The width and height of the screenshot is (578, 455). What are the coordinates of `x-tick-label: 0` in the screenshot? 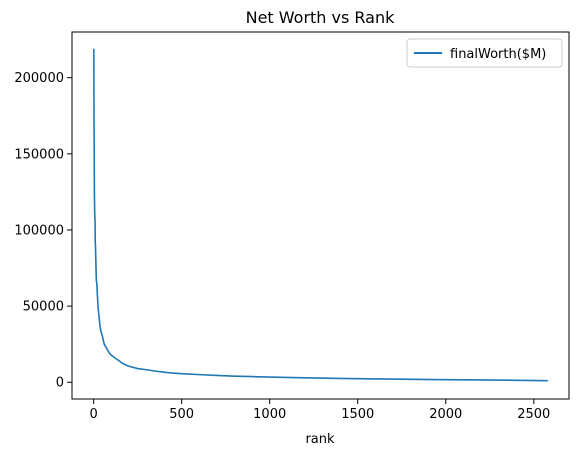 It's located at (94, 414).